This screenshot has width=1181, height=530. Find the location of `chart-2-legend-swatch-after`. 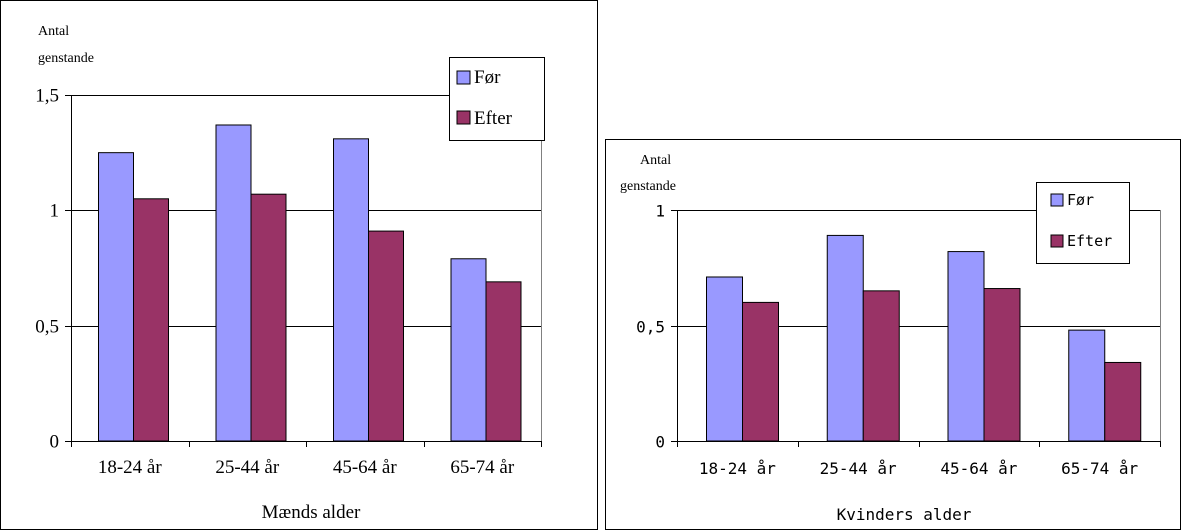

chart-2-legend-swatch-after is located at coordinates (1057, 241).